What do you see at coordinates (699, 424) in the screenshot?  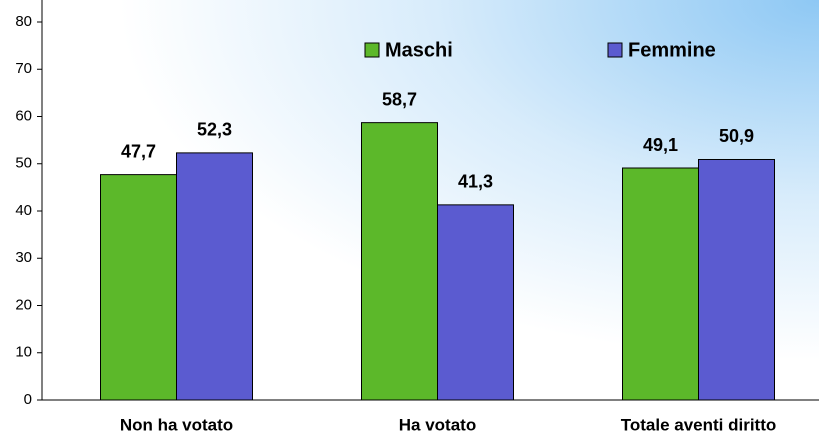 I see `x-tick-label: Totale aventi diritto` at bounding box center [699, 424].